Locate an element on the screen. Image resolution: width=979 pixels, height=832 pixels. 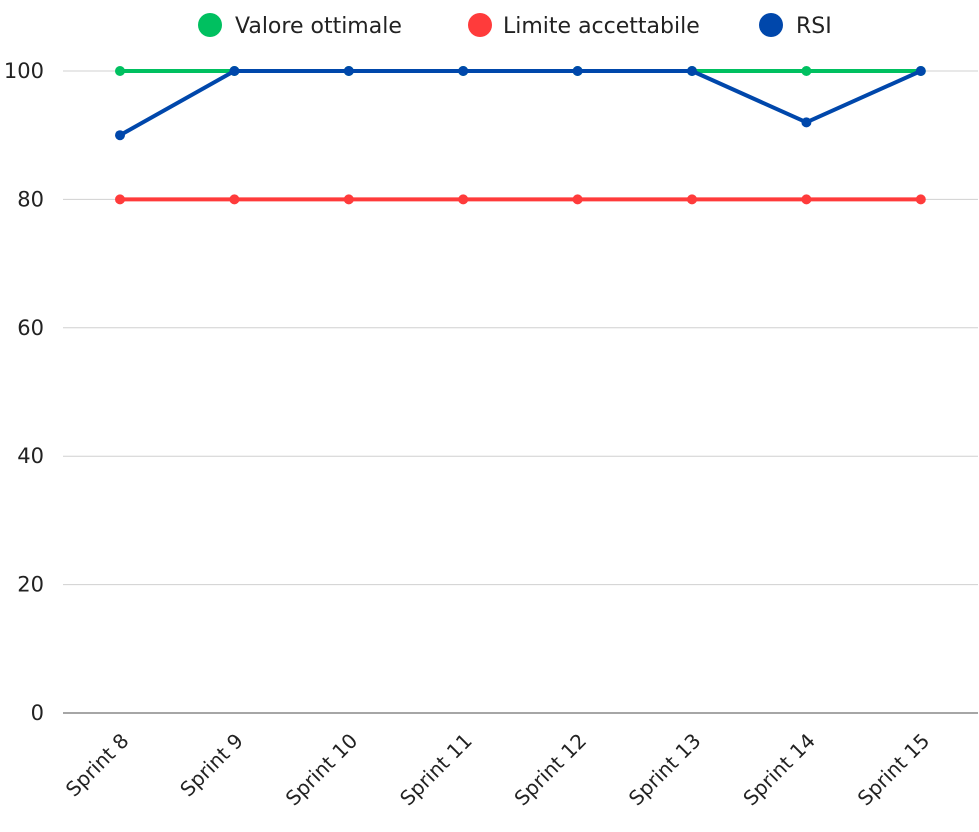
series-line is located at coordinates (520, 103).